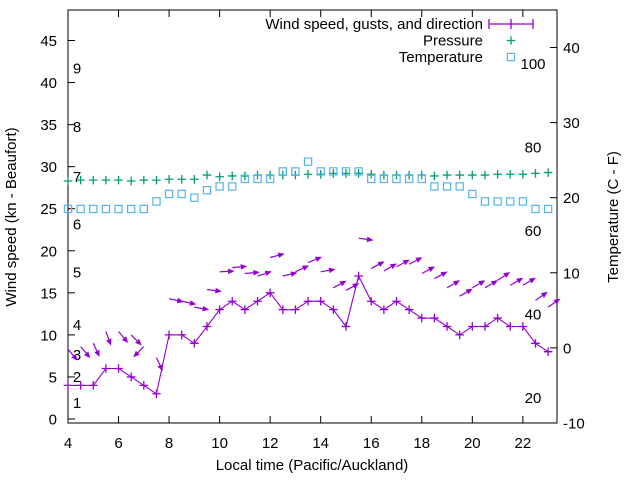 The height and width of the screenshot is (480, 640). I want to click on y-left-tick-label: 0, so click(53, 420).